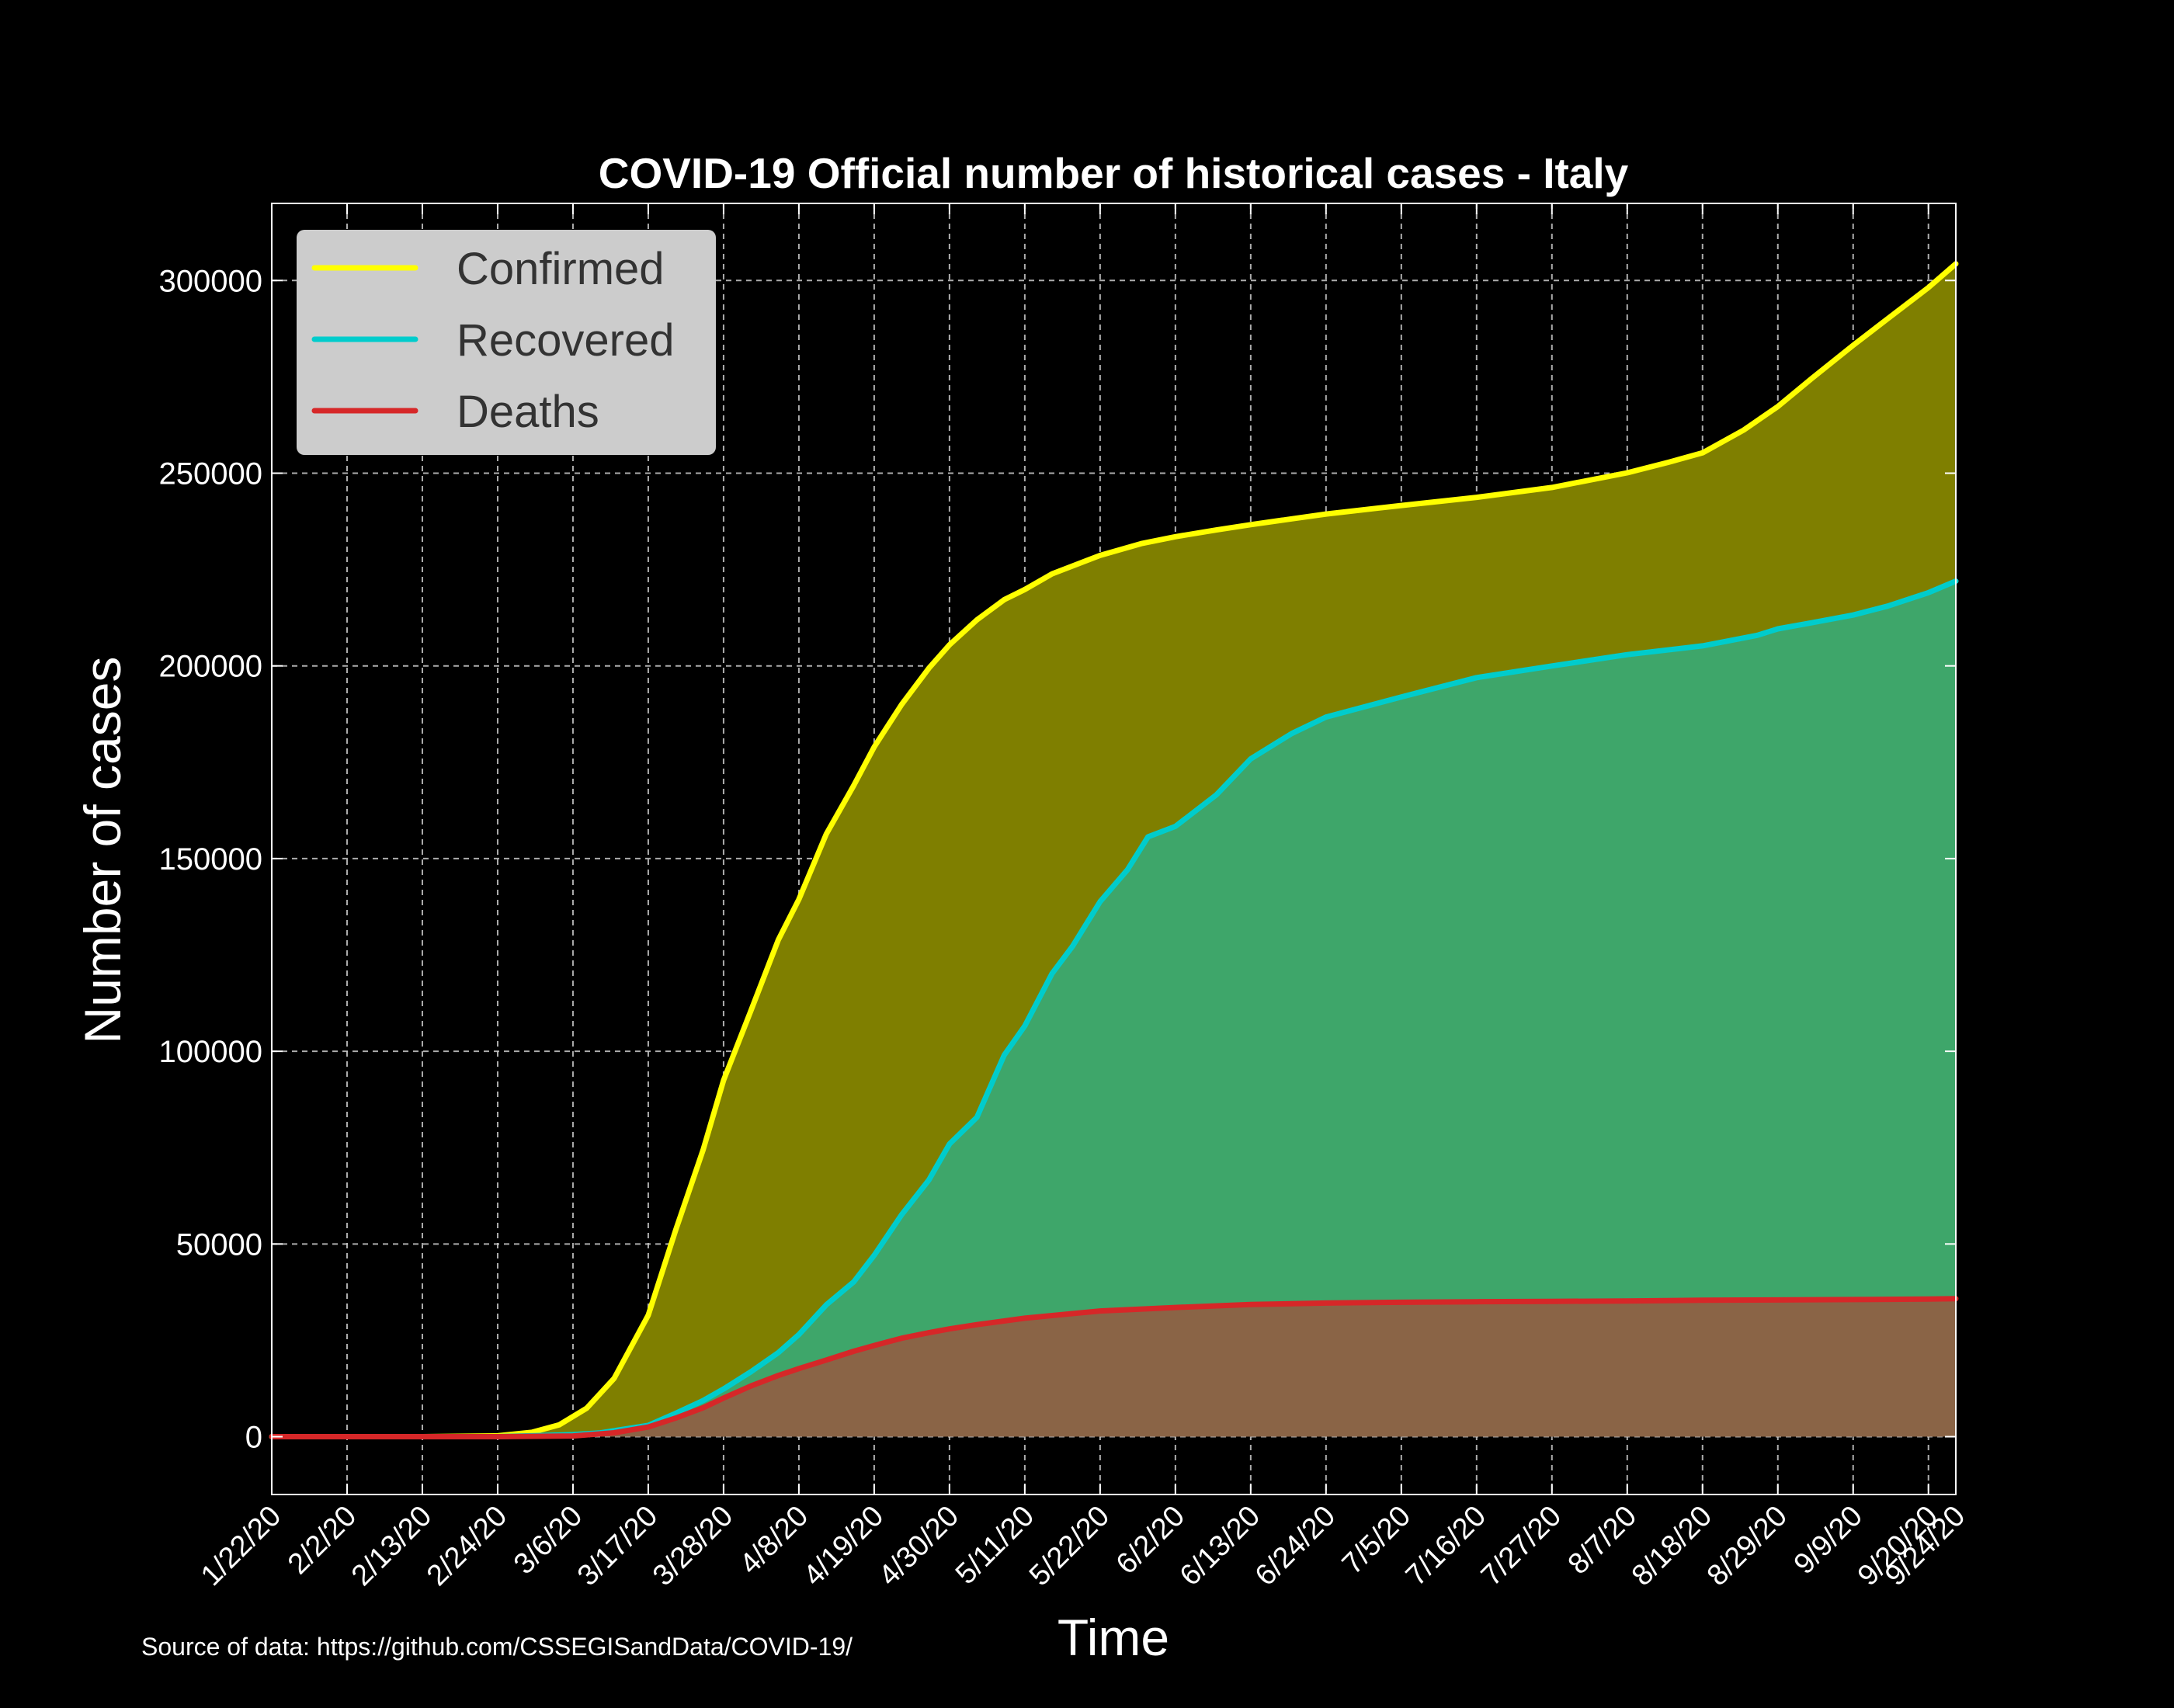 Image resolution: width=2174 pixels, height=1708 pixels. I want to click on y-tick-label: 300000, so click(211, 281).